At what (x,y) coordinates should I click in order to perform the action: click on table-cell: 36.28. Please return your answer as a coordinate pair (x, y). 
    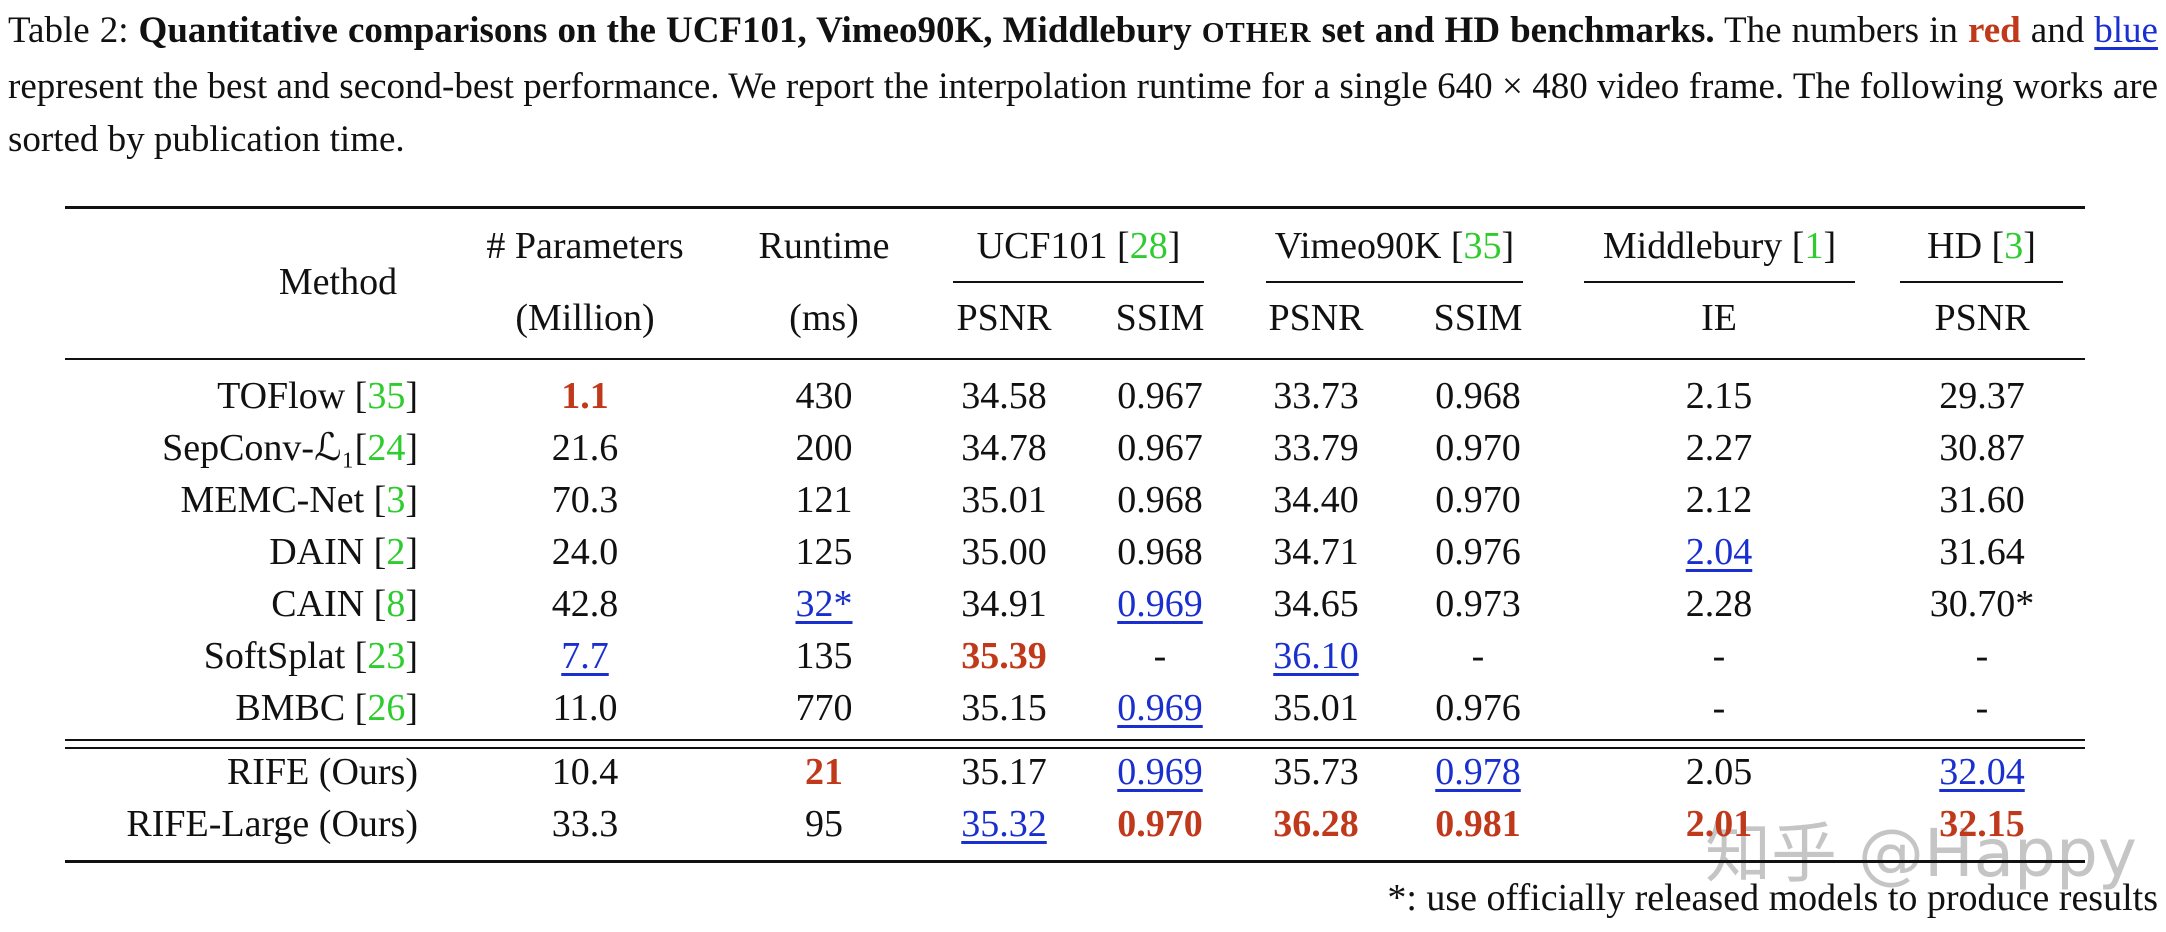
    Looking at the image, I should click on (1316, 824).